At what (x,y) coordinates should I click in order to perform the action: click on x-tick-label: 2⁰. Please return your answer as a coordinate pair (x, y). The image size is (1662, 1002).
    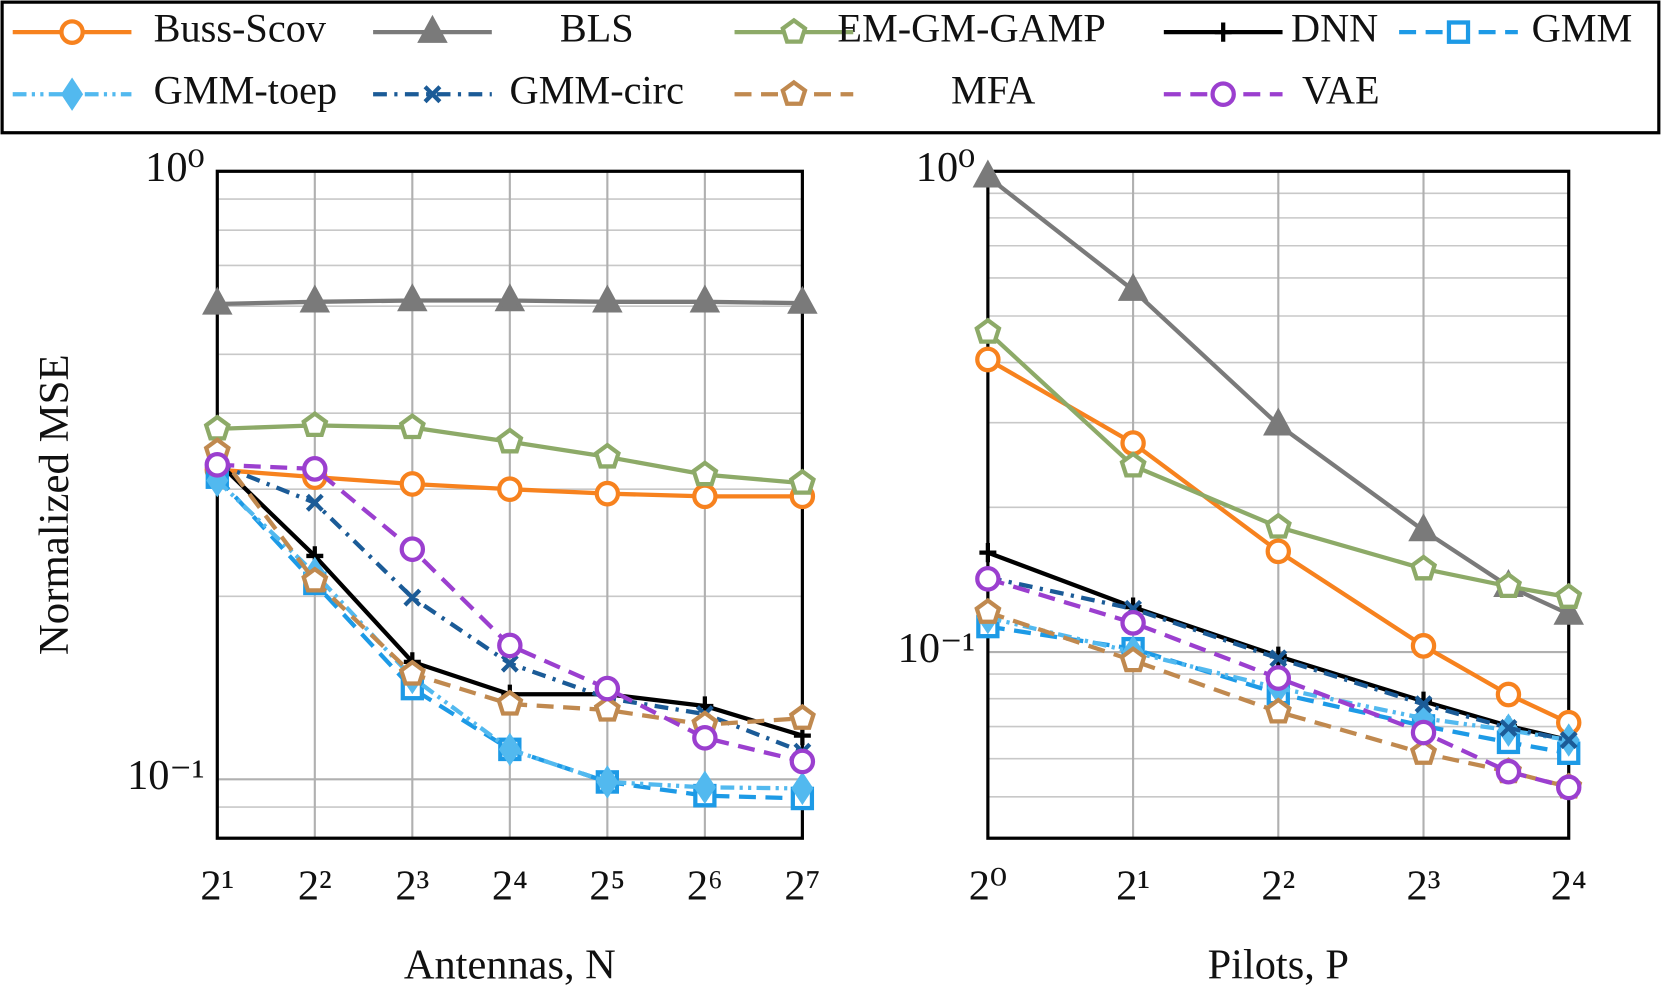
    Looking at the image, I should click on (988, 885).